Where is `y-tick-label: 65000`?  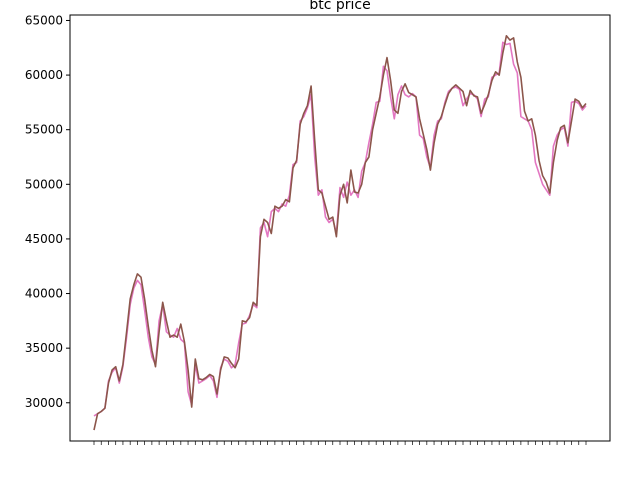 y-tick-label: 65000 is located at coordinates (44, 20).